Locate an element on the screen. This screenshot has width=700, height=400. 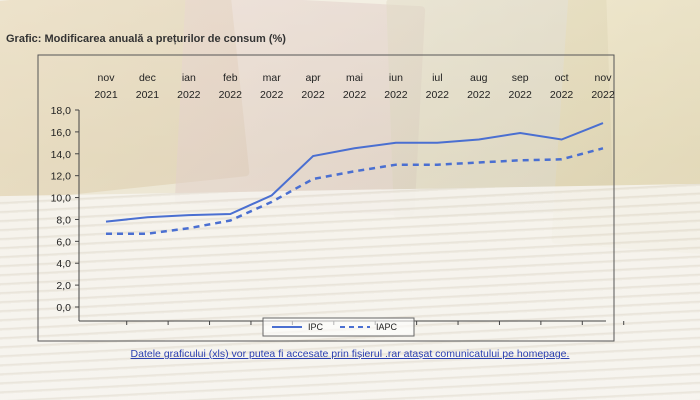
x-tick-label-month: iun is located at coordinates (396, 78).